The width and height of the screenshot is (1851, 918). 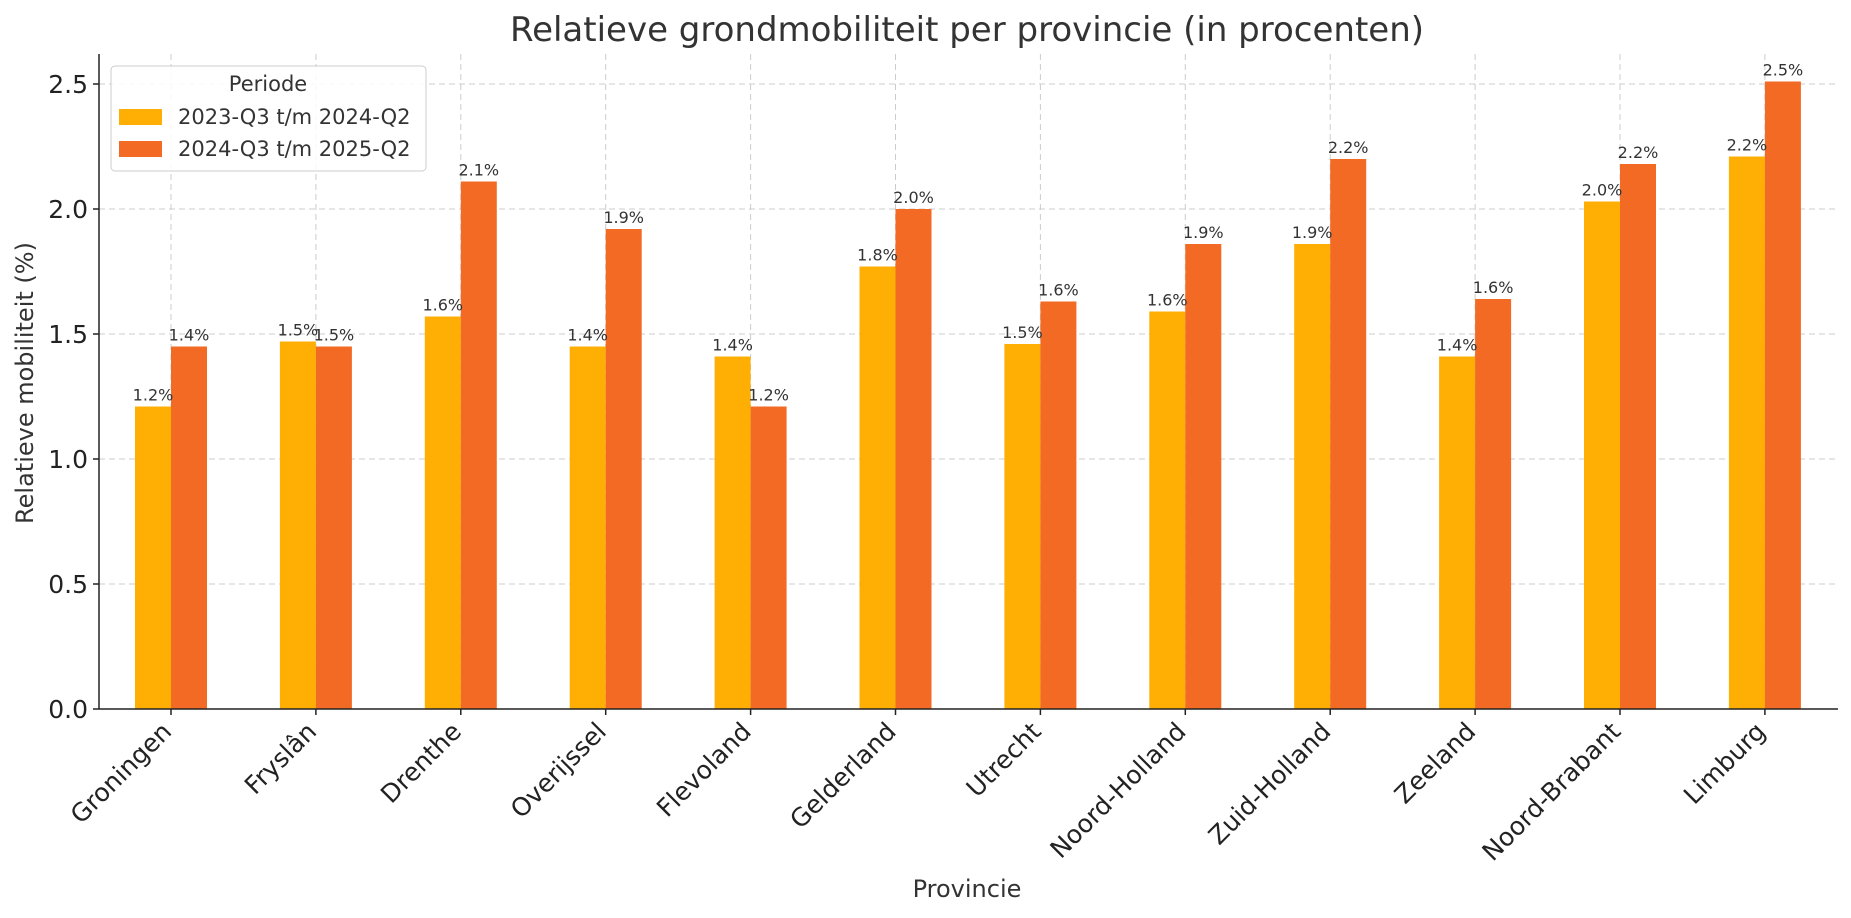 What do you see at coordinates (704, 770) in the screenshot?
I see `x-tick-label: Flevoland` at bounding box center [704, 770].